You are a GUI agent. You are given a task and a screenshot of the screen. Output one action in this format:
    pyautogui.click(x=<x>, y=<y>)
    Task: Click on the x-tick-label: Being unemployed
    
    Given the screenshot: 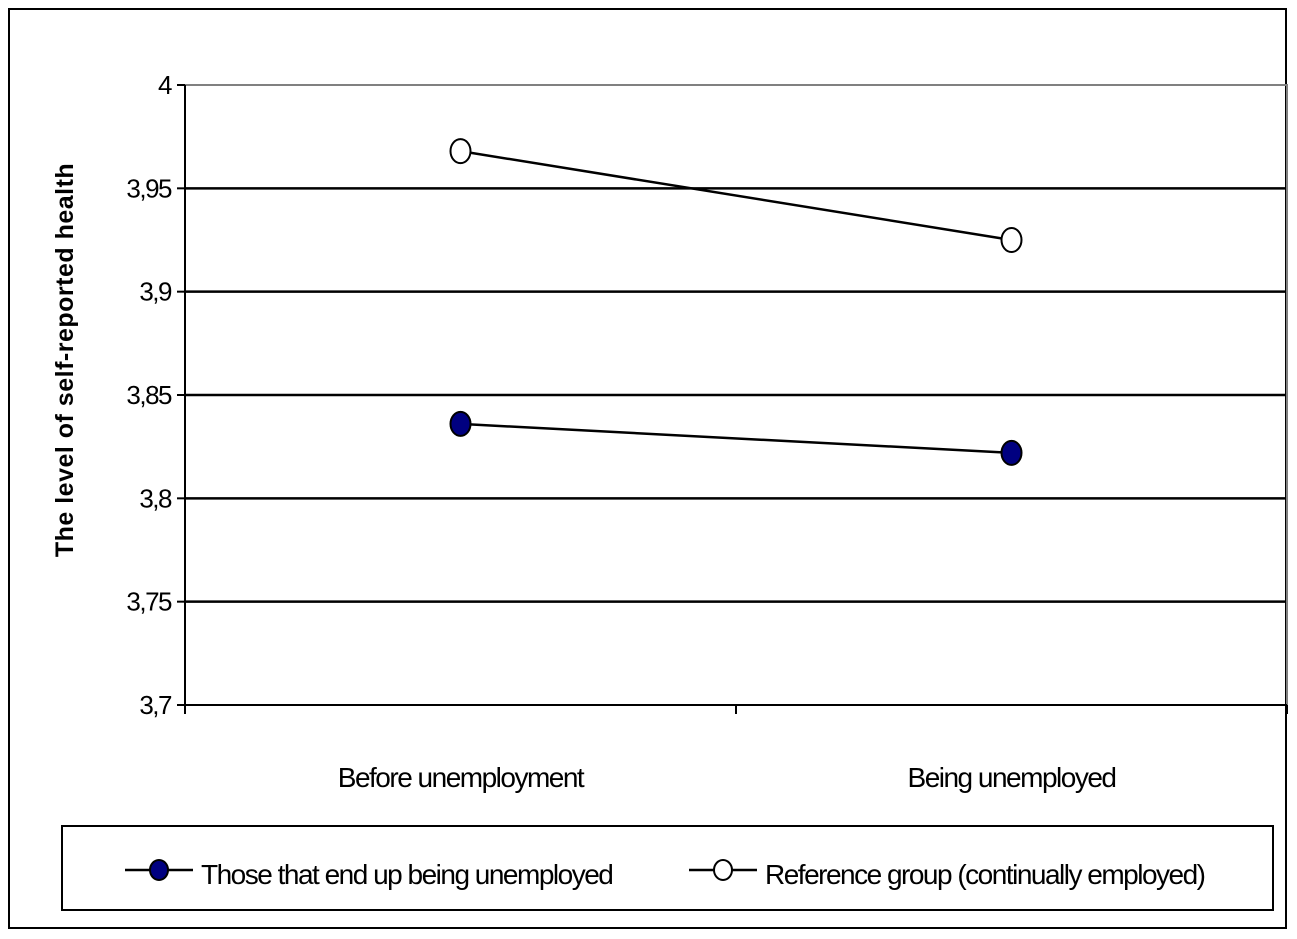 What is the action you would take?
    pyautogui.click(x=1012, y=777)
    